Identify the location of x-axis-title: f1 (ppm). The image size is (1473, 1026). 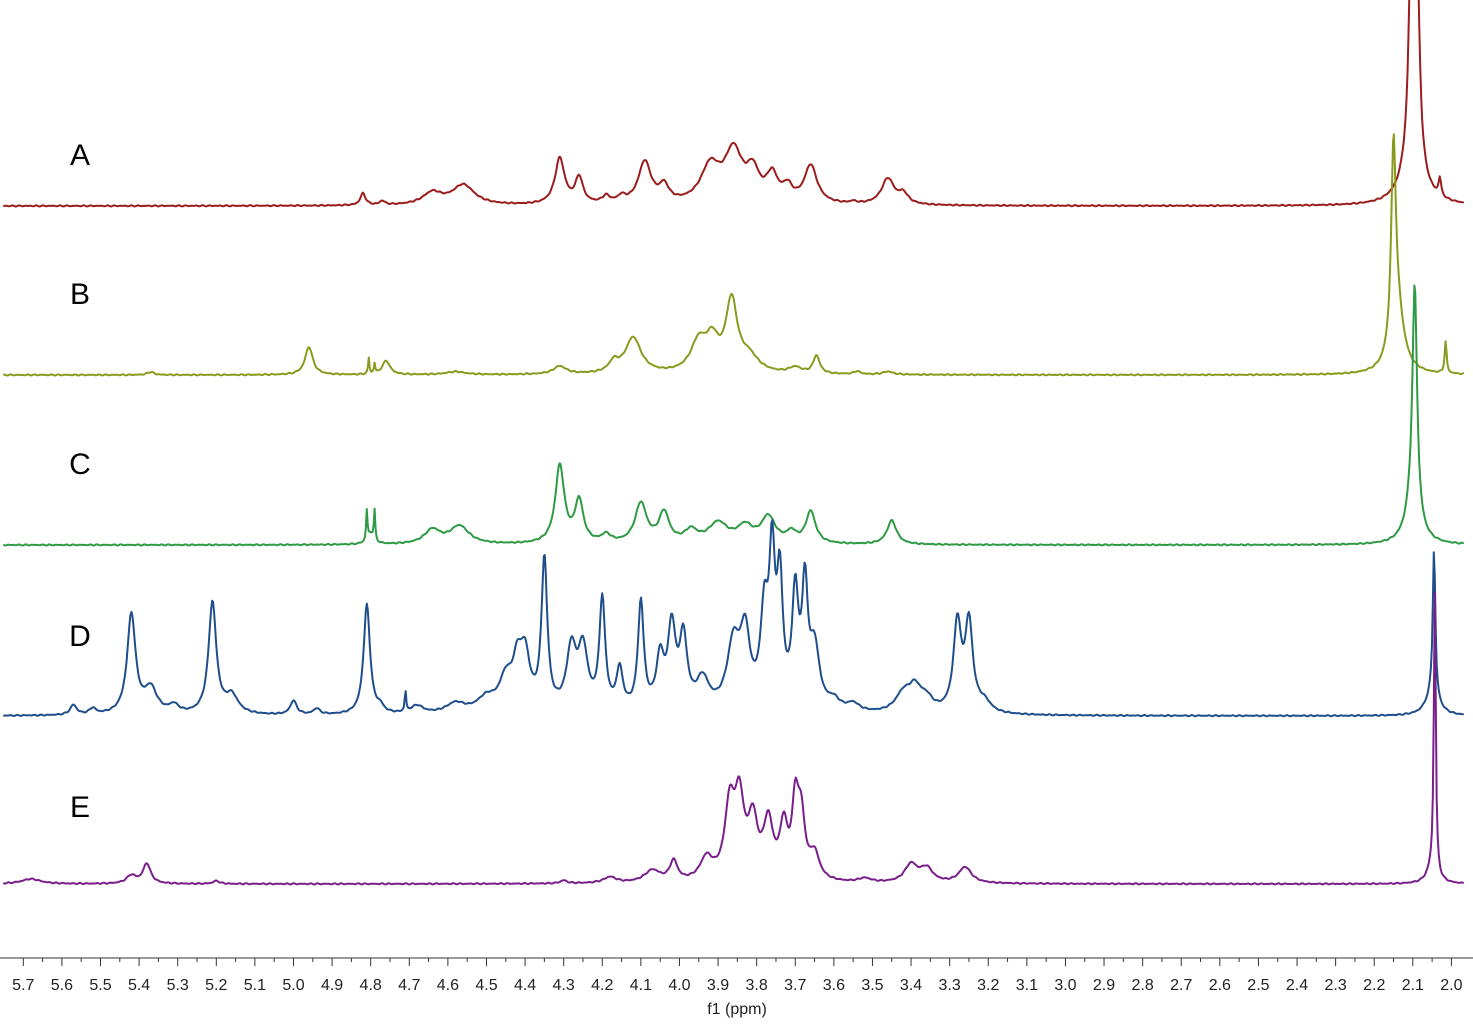
(737, 1009).